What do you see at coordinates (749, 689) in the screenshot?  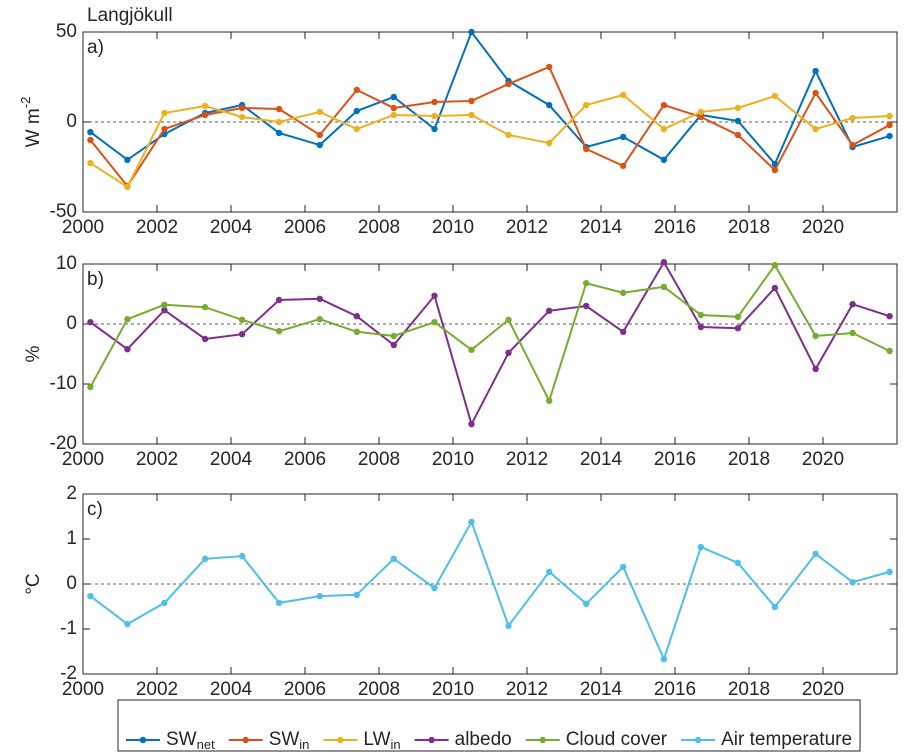 I see `x-tick-label: 2018` at bounding box center [749, 689].